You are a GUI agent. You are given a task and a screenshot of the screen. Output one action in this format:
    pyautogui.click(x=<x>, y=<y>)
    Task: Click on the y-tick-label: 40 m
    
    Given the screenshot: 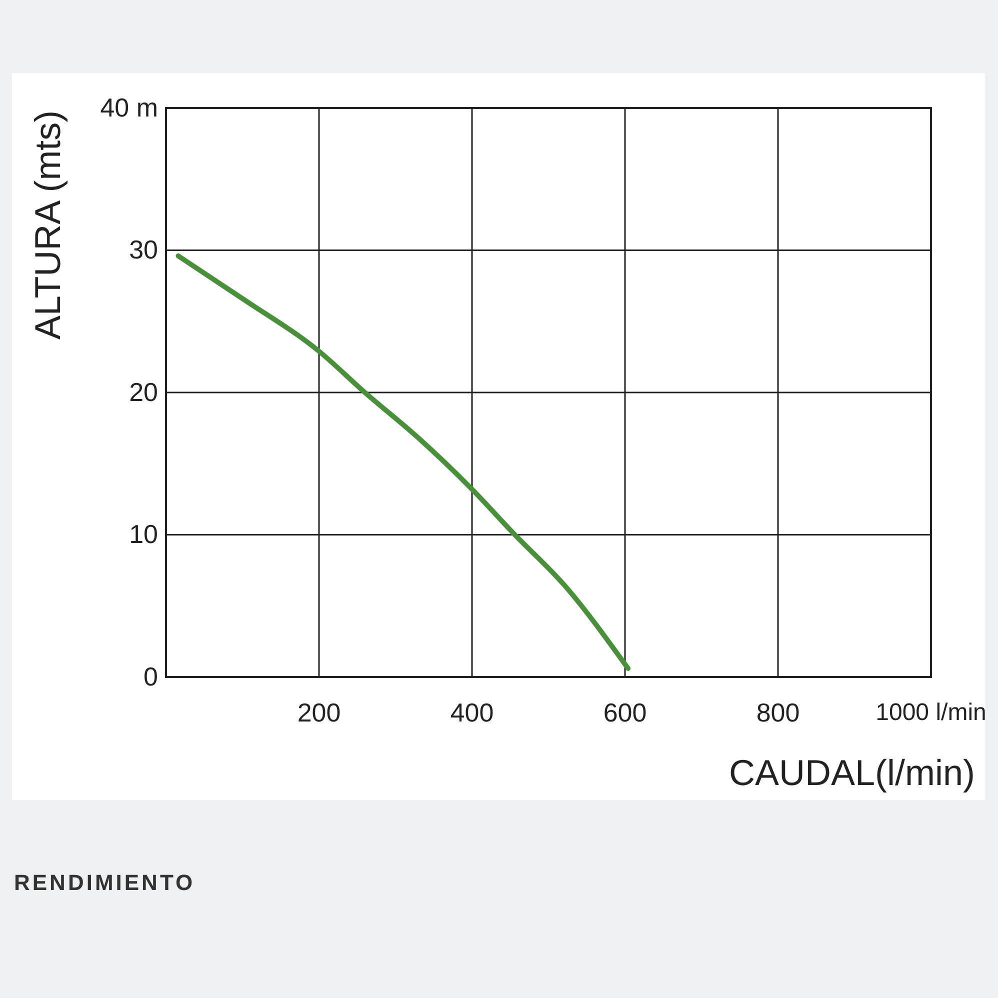 What is the action you would take?
    pyautogui.click(x=129, y=107)
    